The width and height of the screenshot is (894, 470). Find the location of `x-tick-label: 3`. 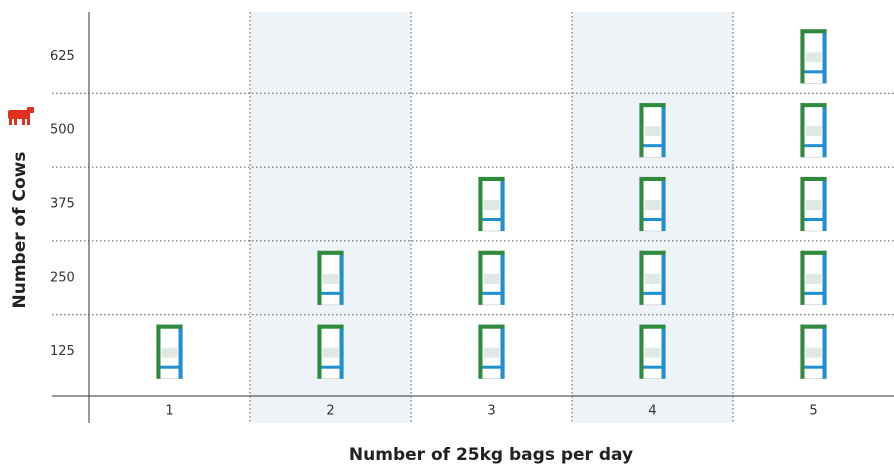

x-tick-label: 3 is located at coordinates (491, 411).